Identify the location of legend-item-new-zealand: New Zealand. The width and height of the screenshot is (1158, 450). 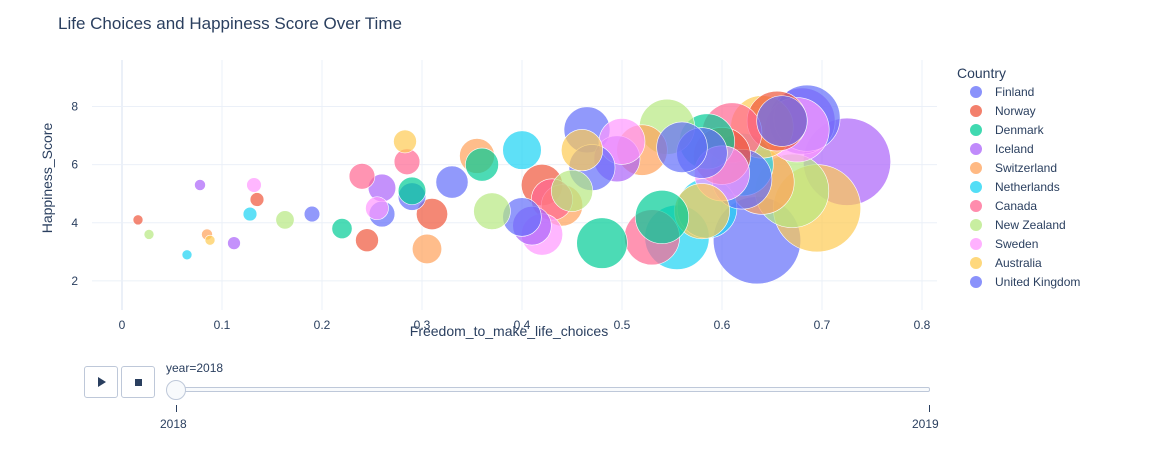
(1018, 225).